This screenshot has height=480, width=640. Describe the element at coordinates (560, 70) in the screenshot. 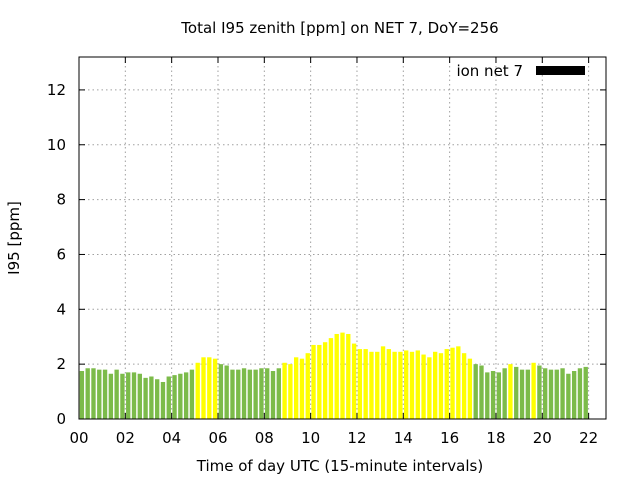

I see `legend-swatch` at that location.